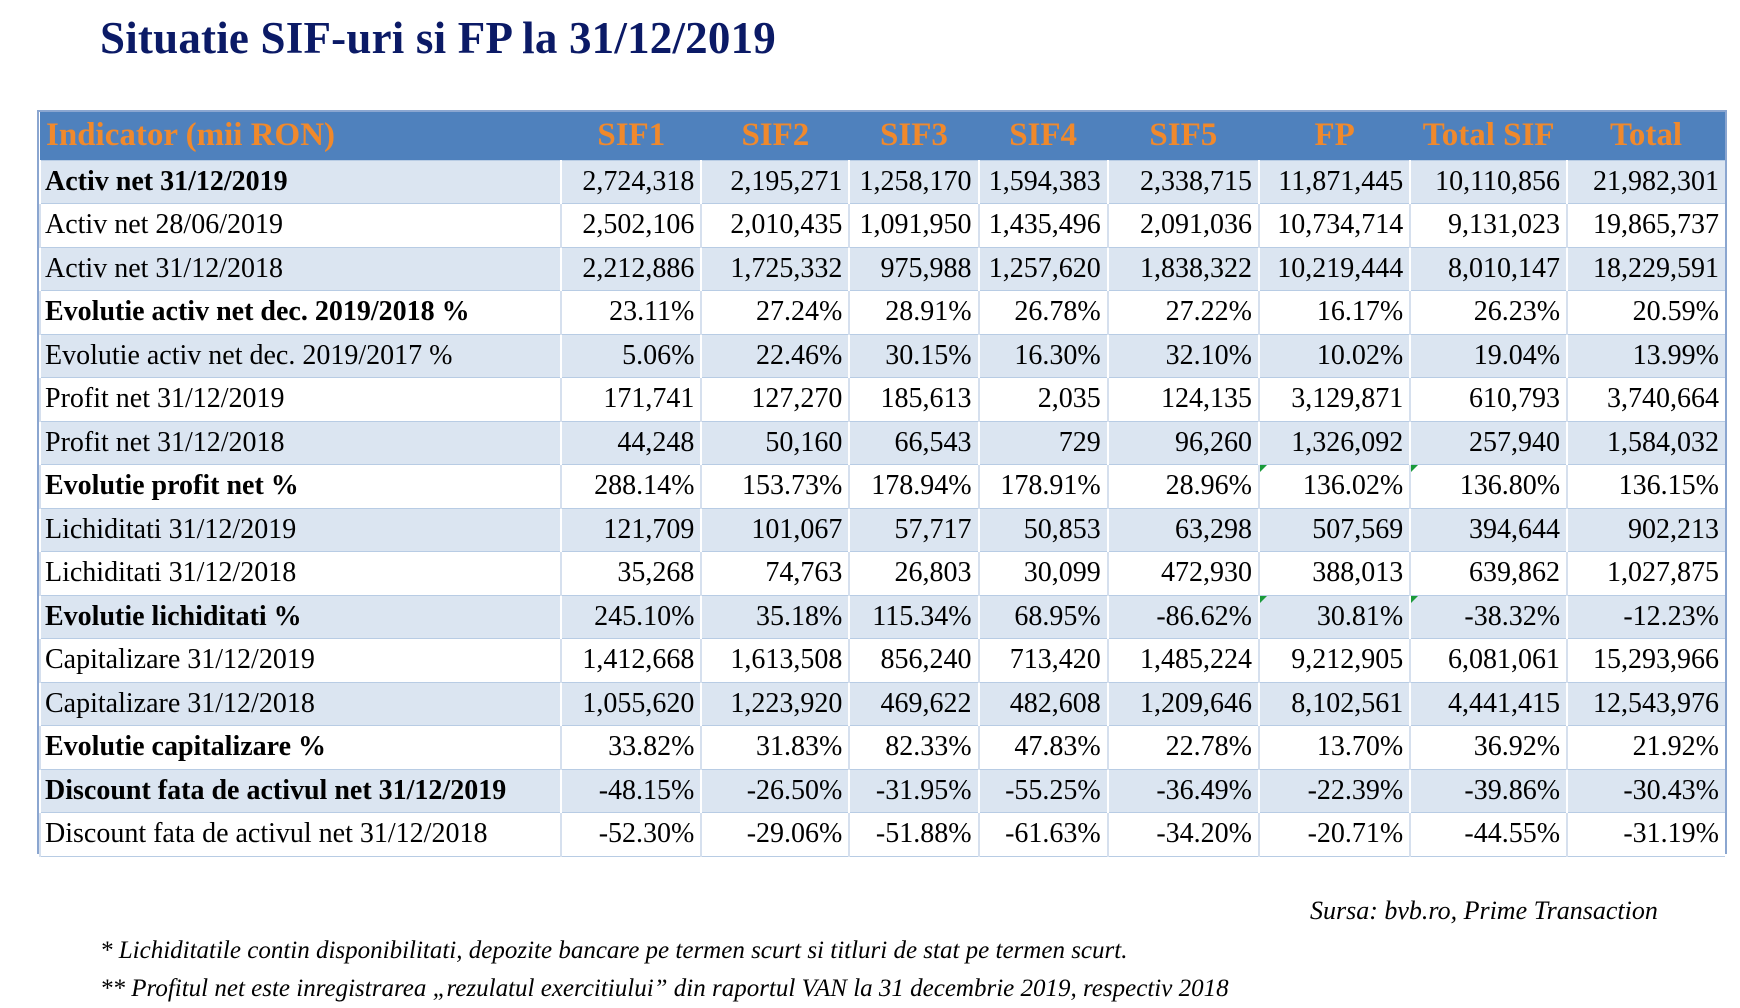 Image resolution: width=1740 pixels, height=1008 pixels. I want to click on table-cell: 178.91%, so click(1042, 486).